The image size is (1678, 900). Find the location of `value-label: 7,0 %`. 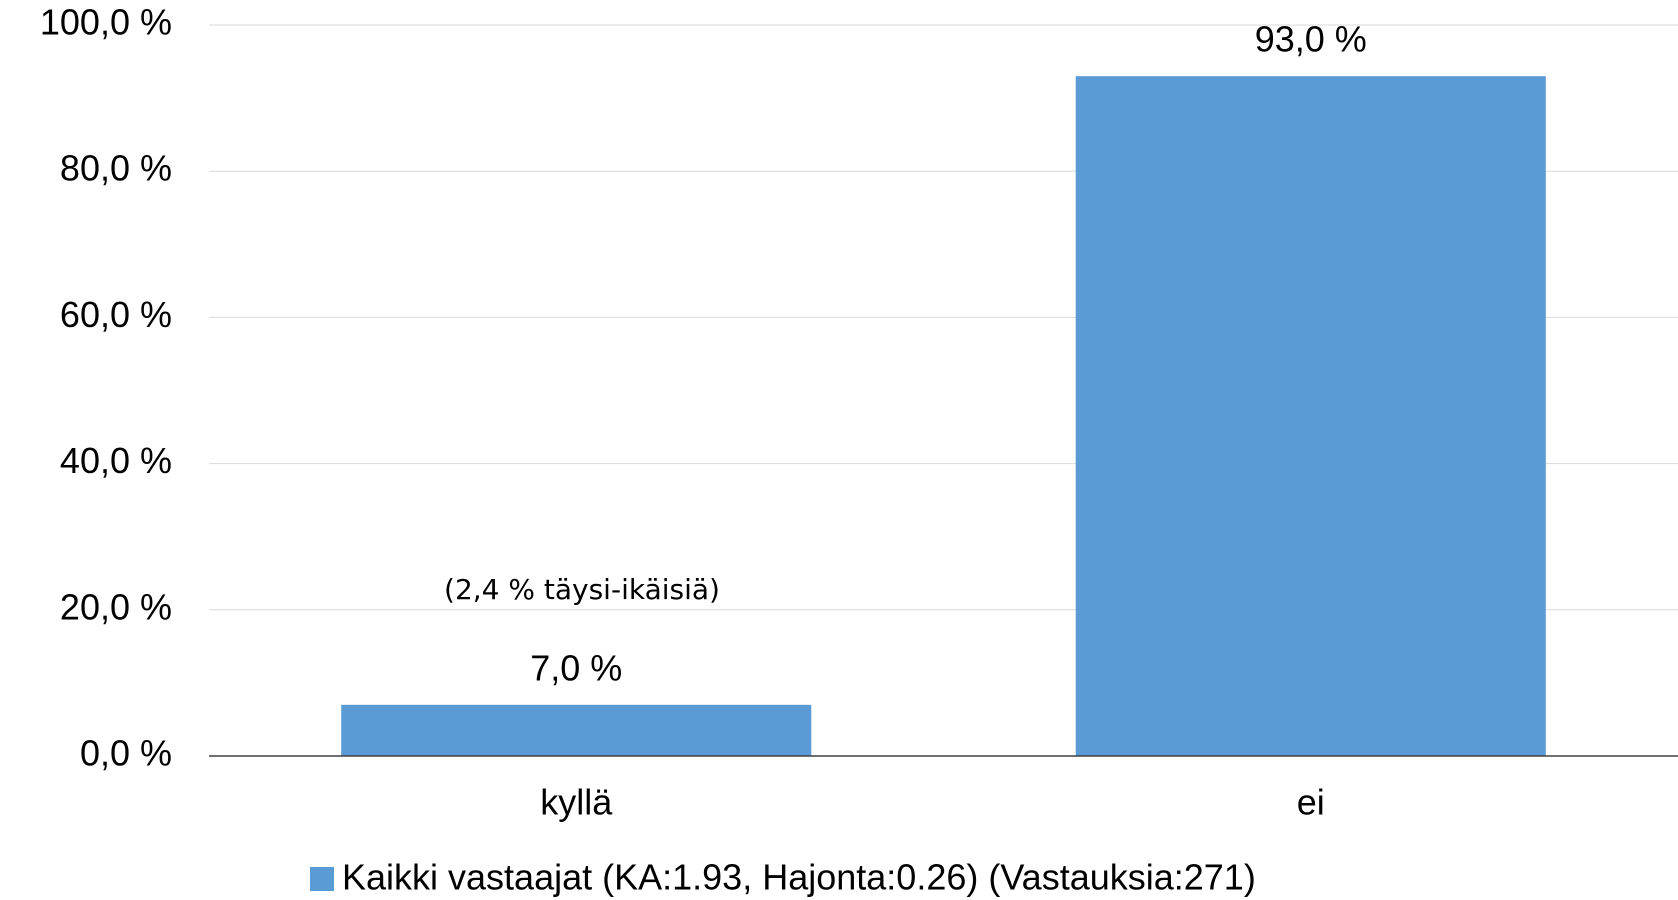

value-label: 7,0 % is located at coordinates (576, 667).